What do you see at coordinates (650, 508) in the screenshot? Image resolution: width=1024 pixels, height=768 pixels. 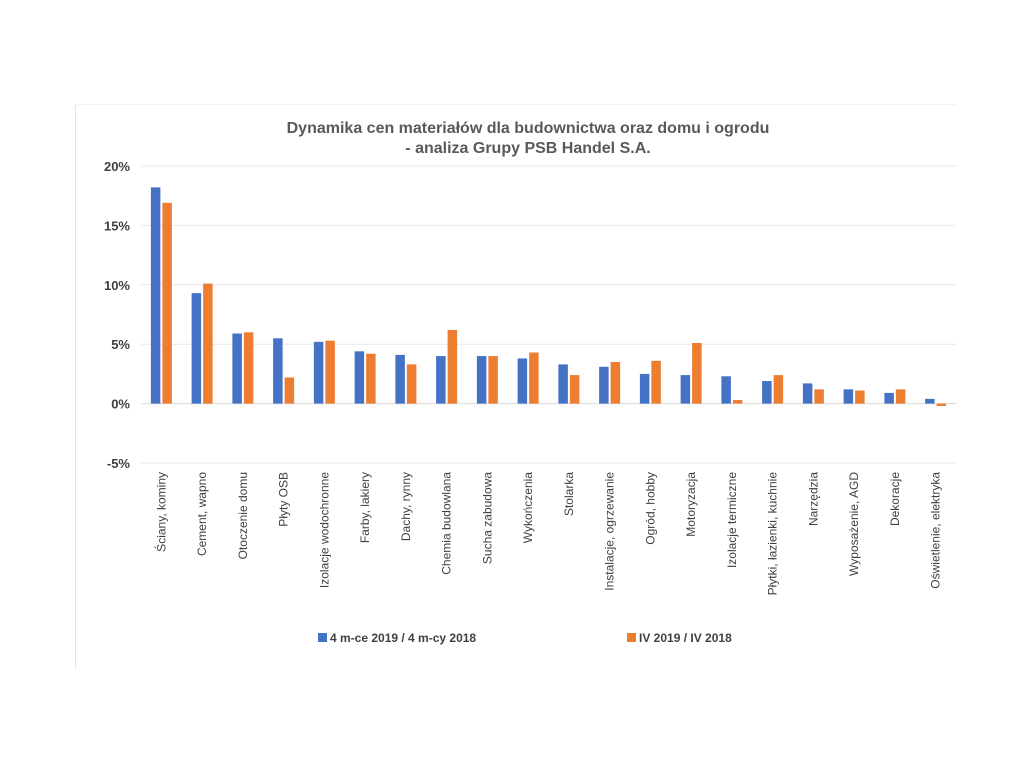 I see `x-tick-label: Ogród, hobby` at bounding box center [650, 508].